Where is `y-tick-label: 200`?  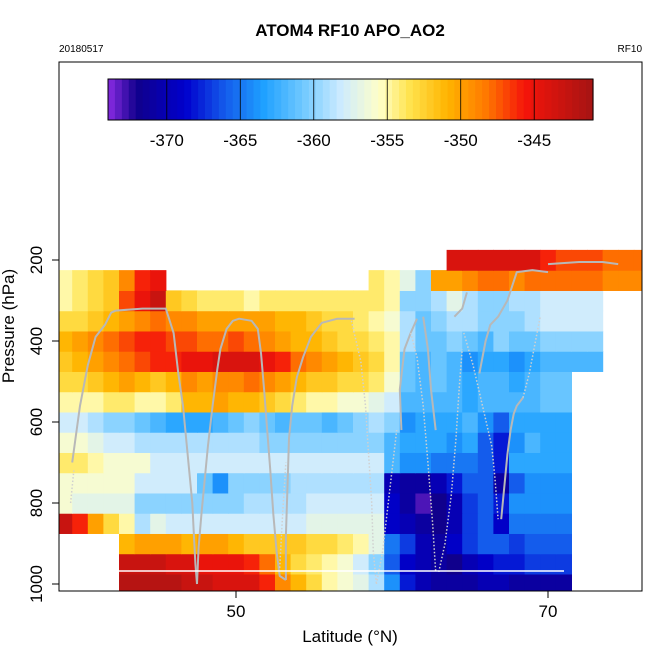
y-tick-label: 200 is located at coordinates (36, 260).